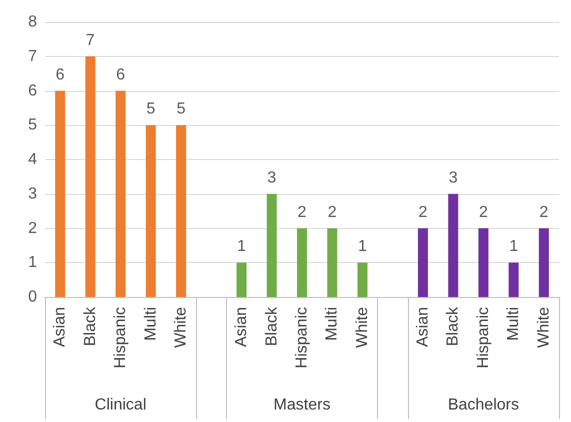 This screenshot has height=422, width=571. What do you see at coordinates (33, 91) in the screenshot?
I see `y-tick-label: 6` at bounding box center [33, 91].